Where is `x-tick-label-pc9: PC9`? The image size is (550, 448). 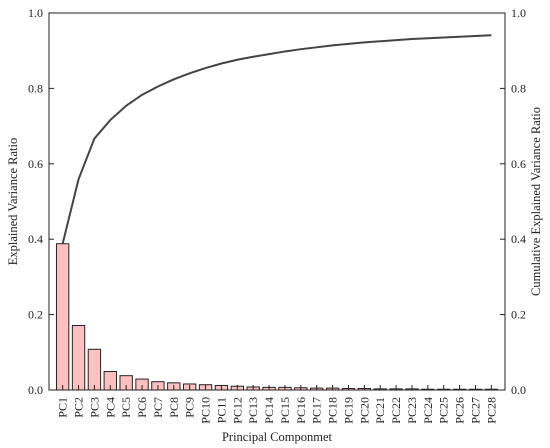 x-tick-label-pc9: PC9 is located at coordinates (190, 407).